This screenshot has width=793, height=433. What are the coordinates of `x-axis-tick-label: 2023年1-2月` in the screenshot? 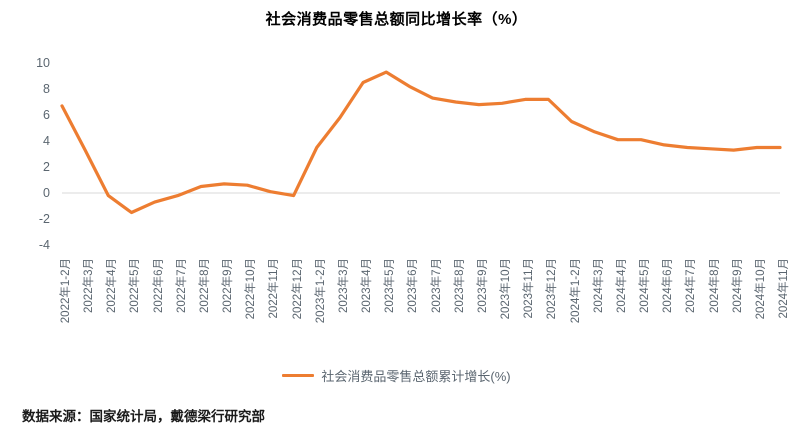 It's located at (320, 291).